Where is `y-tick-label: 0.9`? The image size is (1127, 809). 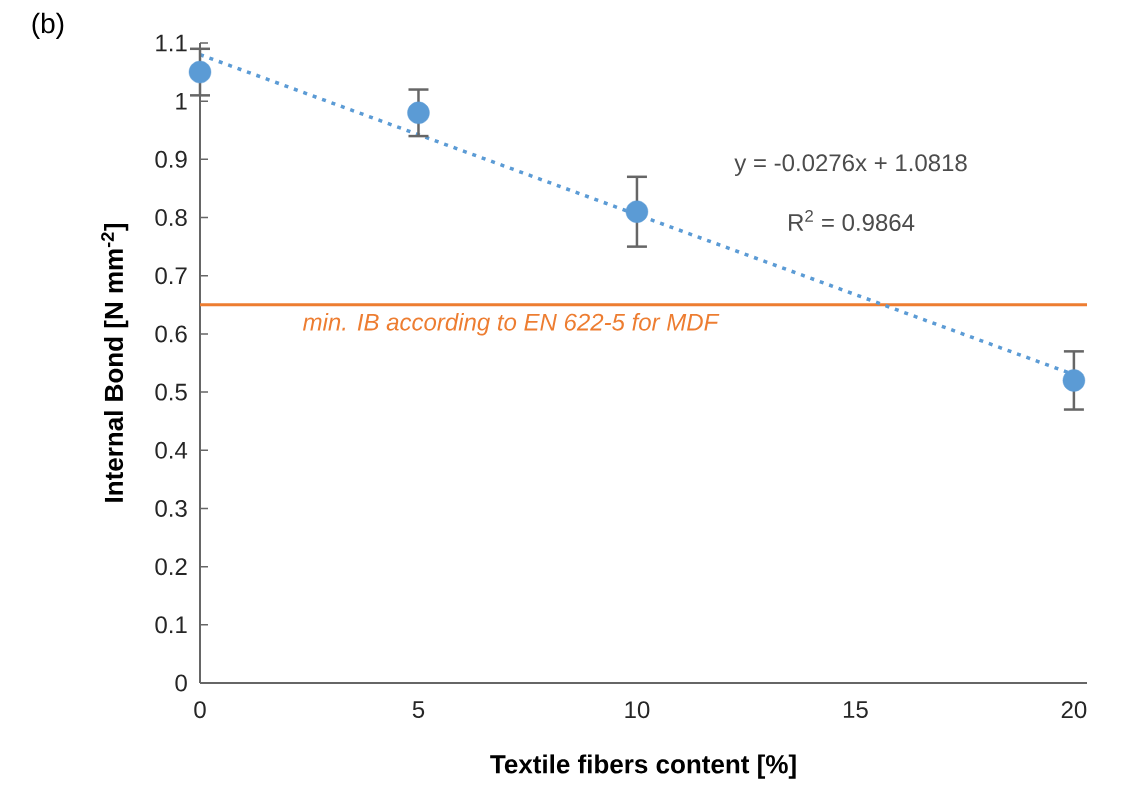
y-tick-label: 0.9 is located at coordinates (171, 159).